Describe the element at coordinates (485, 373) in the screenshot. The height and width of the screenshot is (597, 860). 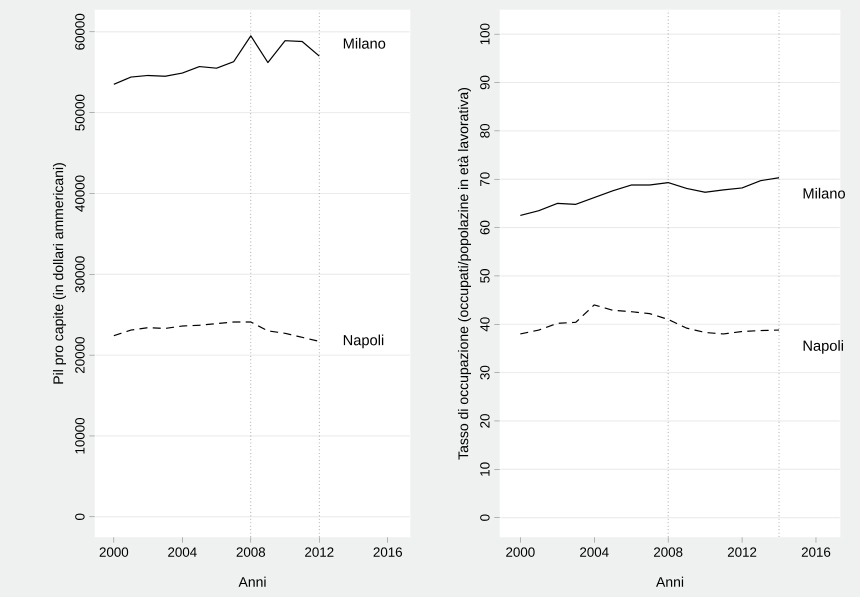
I see `y-tick-label: 30` at that location.